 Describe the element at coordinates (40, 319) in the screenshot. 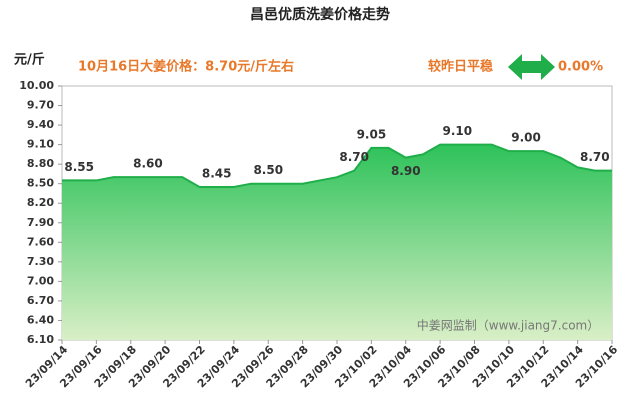

I see `y-tick-label: 6.40` at that location.